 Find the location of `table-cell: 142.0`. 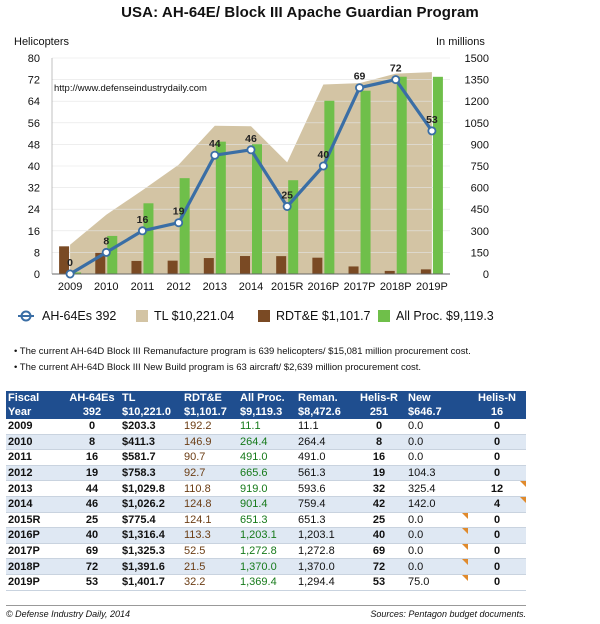

table-cell: 142.0 is located at coordinates (437, 504).